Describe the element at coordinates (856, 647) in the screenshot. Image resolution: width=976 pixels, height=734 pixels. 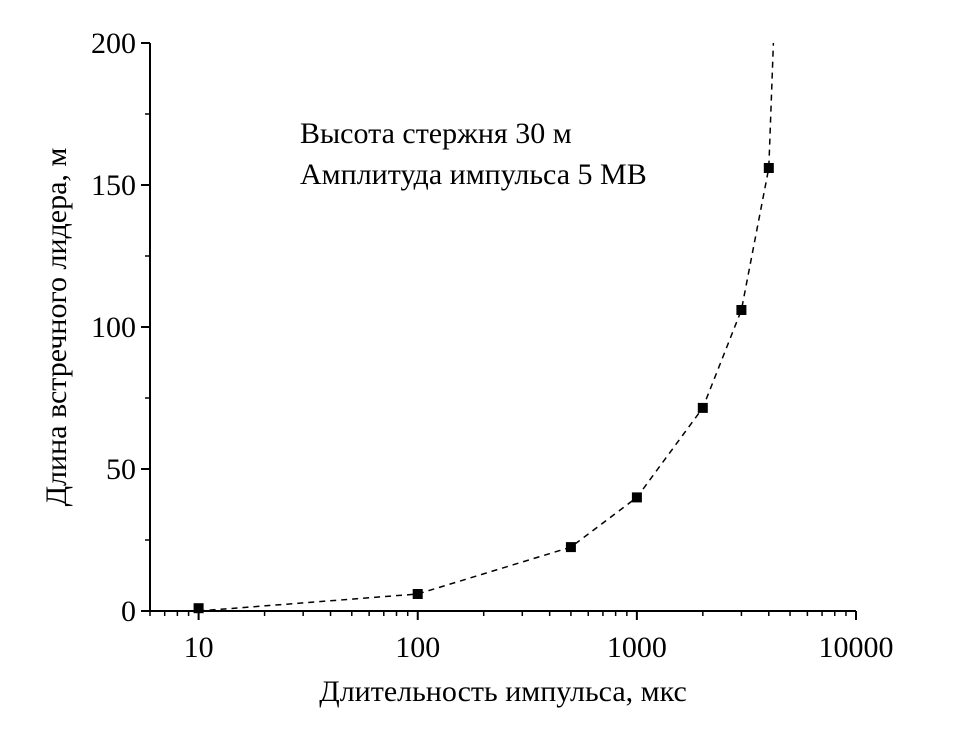
I see `x-tick-label: 10000` at that location.